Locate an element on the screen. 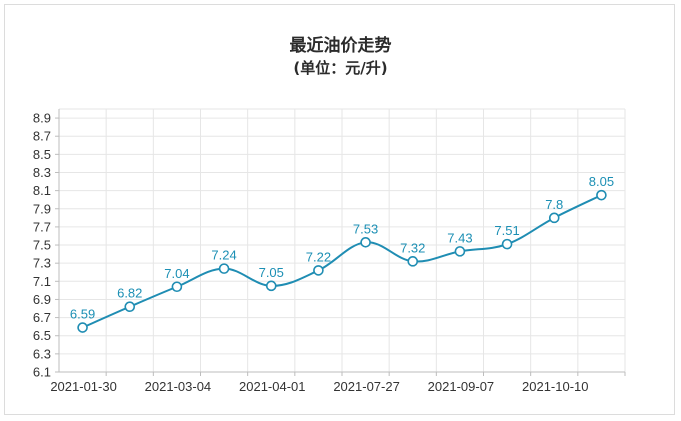  data-label: 8.05 is located at coordinates (601, 181).